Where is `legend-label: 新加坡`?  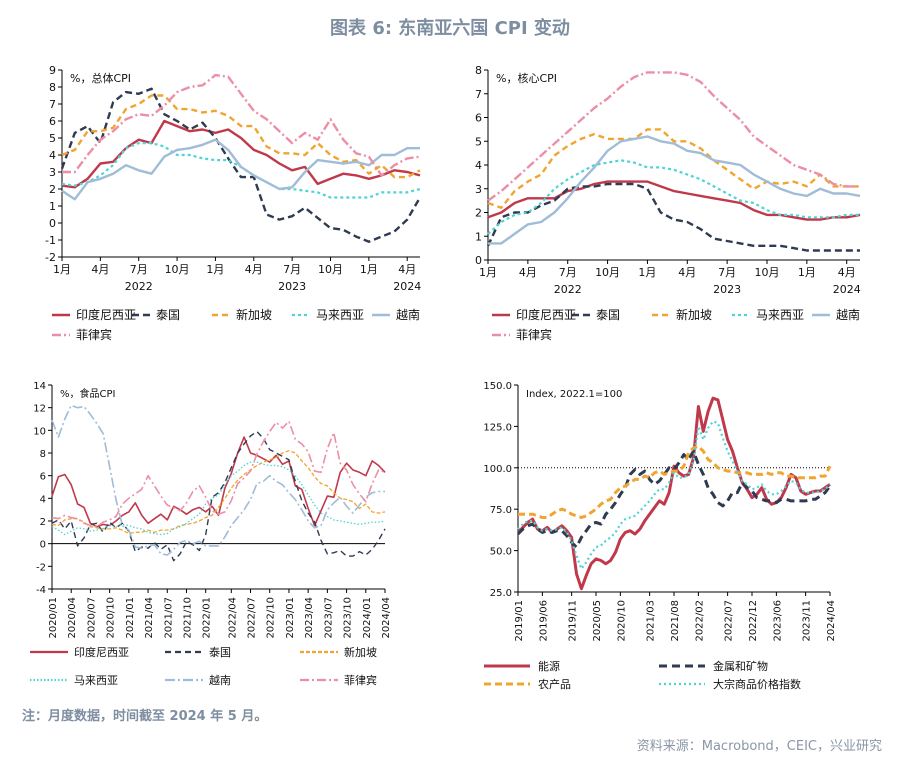 legend-label: 新加坡 is located at coordinates (360, 652).